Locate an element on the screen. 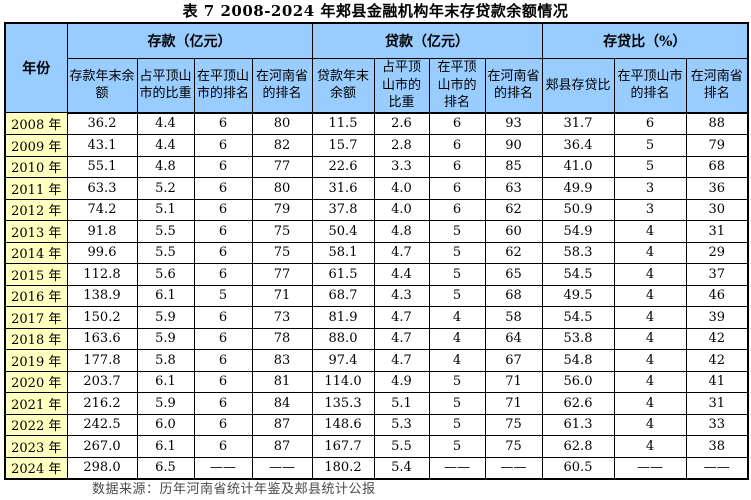 The height and width of the screenshot is (500, 751). table-row: 2019 年 177.8 5.8 6 83 97.4 4.7 4 67 54.8 4 42 is located at coordinates (376, 360).